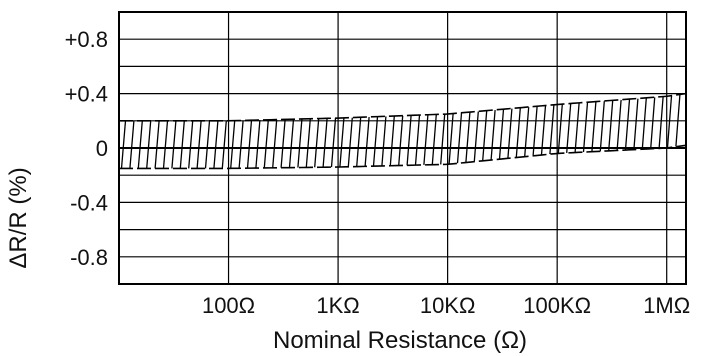  What do you see at coordinates (102, 148) in the screenshot?
I see `y-tick-label: 0` at bounding box center [102, 148].